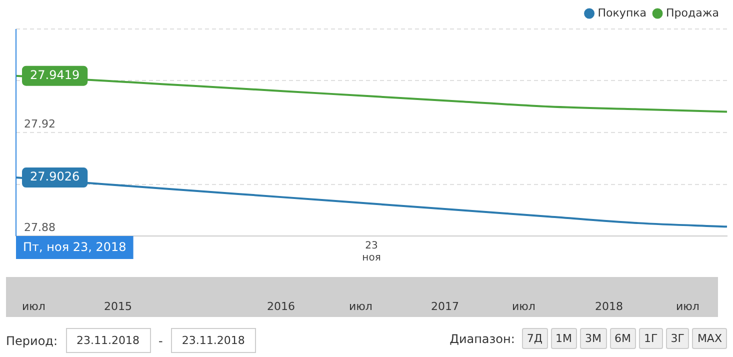 The image size is (733, 357). Describe the element at coordinates (709, 338) in the screenshot. I see `text: MAX` at that location.